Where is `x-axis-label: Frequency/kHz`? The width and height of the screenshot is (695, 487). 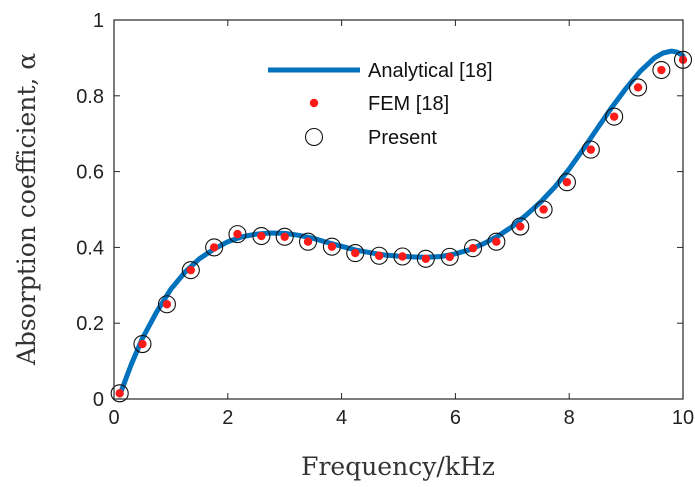
x-axis-label: Frequency/kHz is located at coordinates (398, 466).